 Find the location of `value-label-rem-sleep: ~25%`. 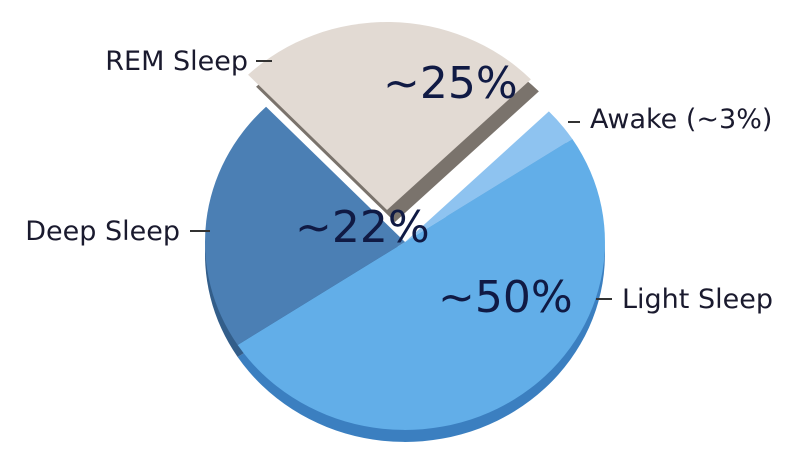

value-label-rem-sleep: ~25% is located at coordinates (450, 83).